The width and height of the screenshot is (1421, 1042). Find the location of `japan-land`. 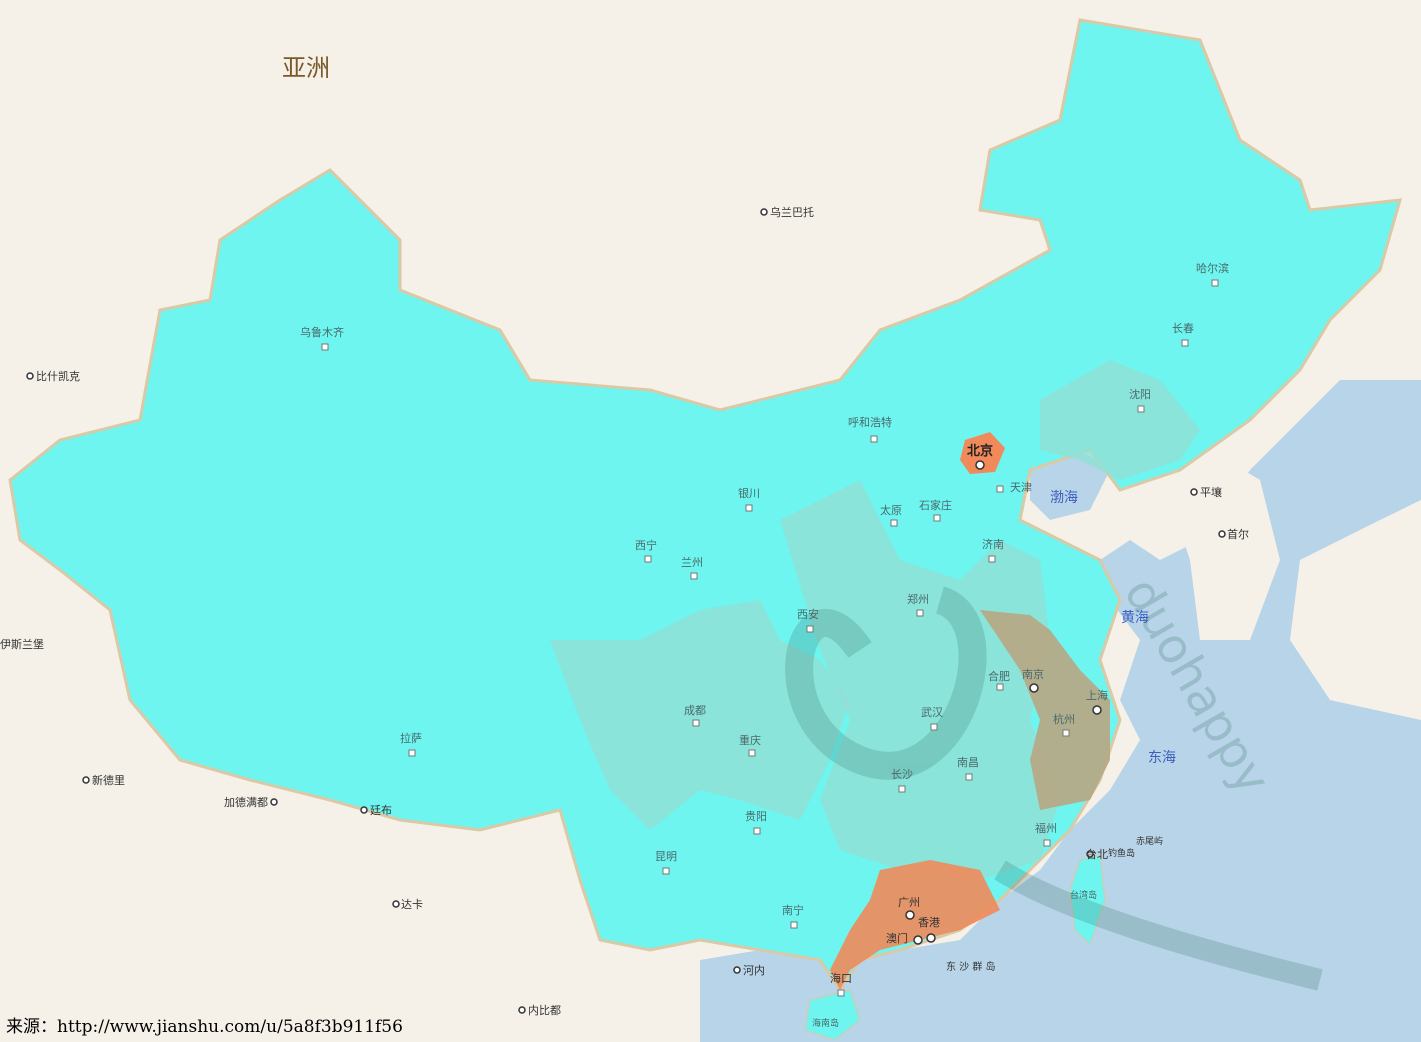

japan-land is located at coordinates (1355, 610).